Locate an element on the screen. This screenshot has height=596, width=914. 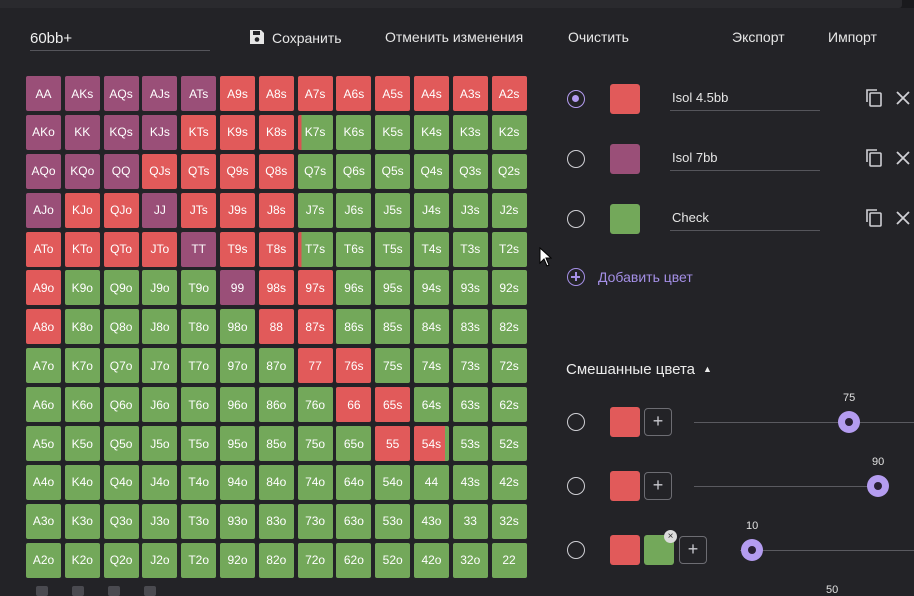
hand-cell: 76s is located at coordinates (354, 366).